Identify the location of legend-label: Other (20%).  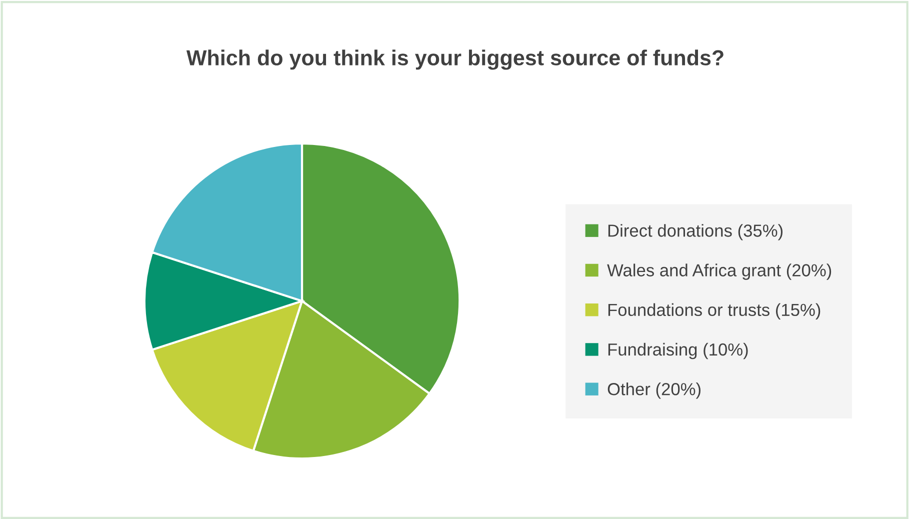
(654, 390).